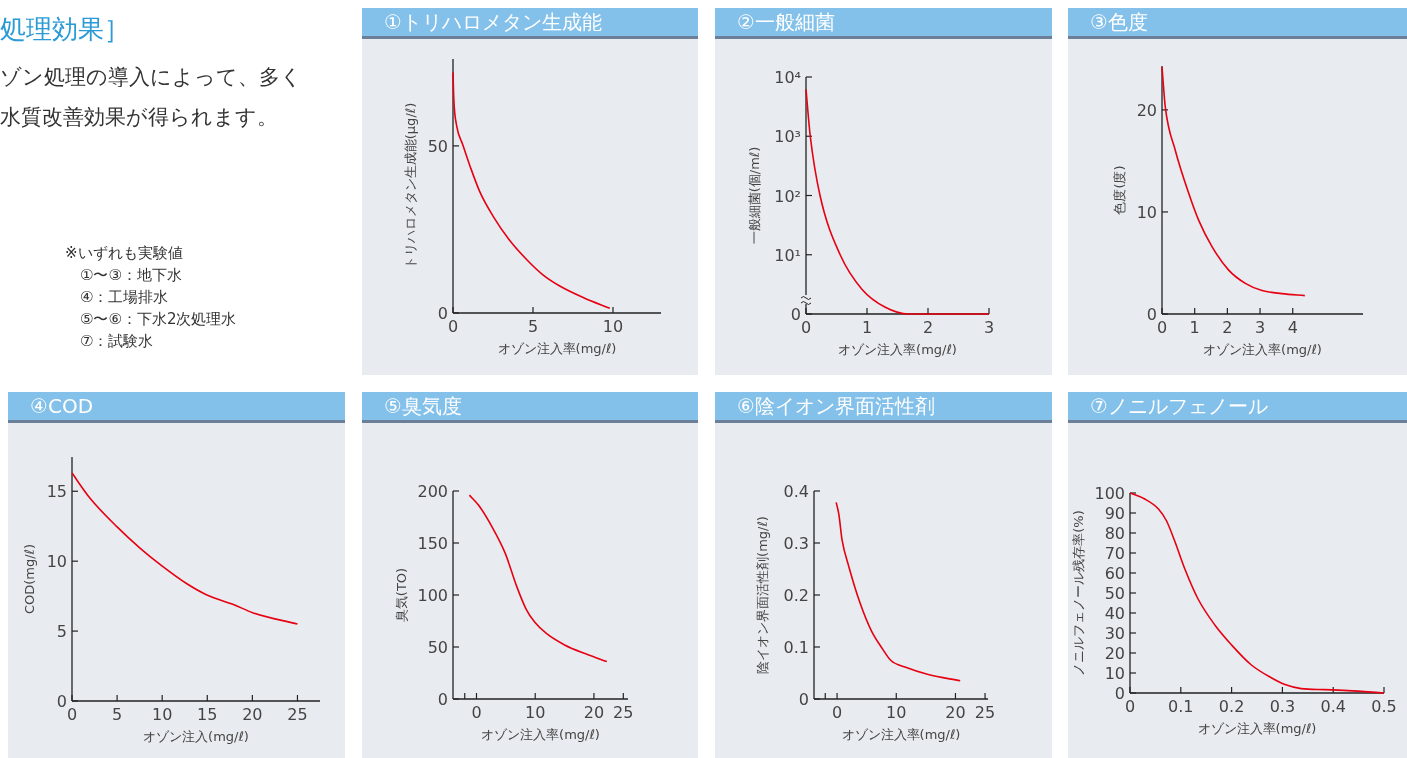  I want to click on y-tick-label: 30, so click(1114, 633).